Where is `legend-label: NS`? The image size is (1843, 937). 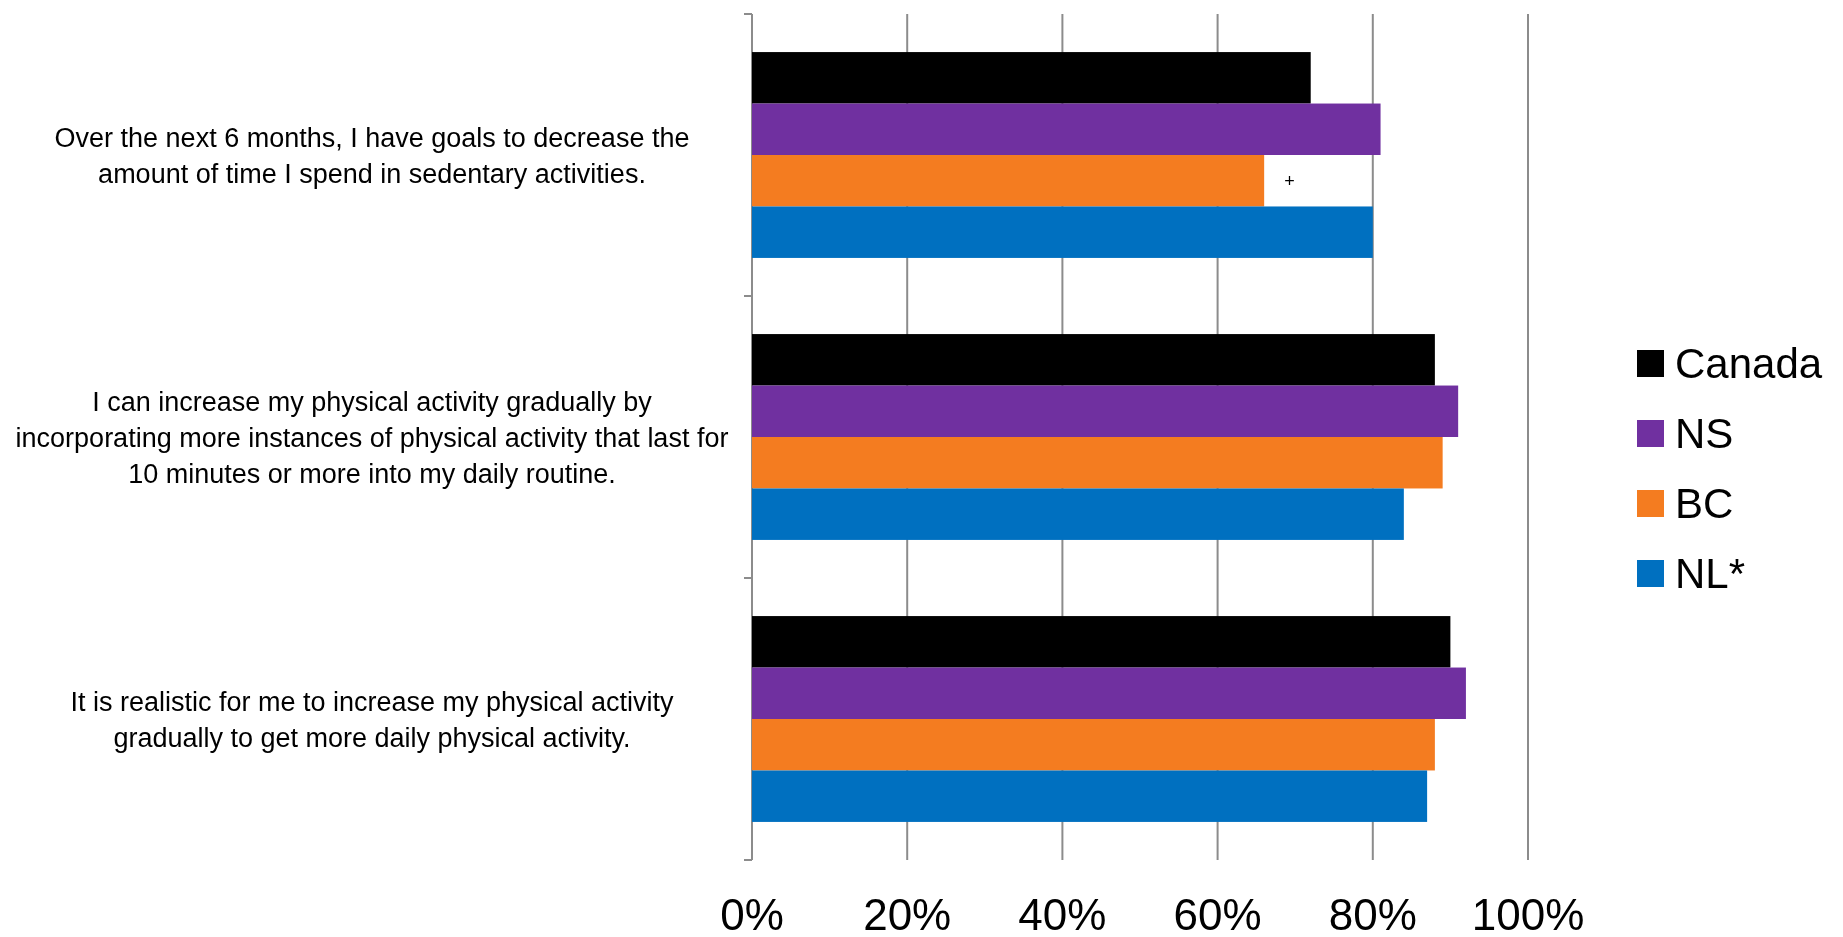 legend-label: NS is located at coordinates (1704, 433).